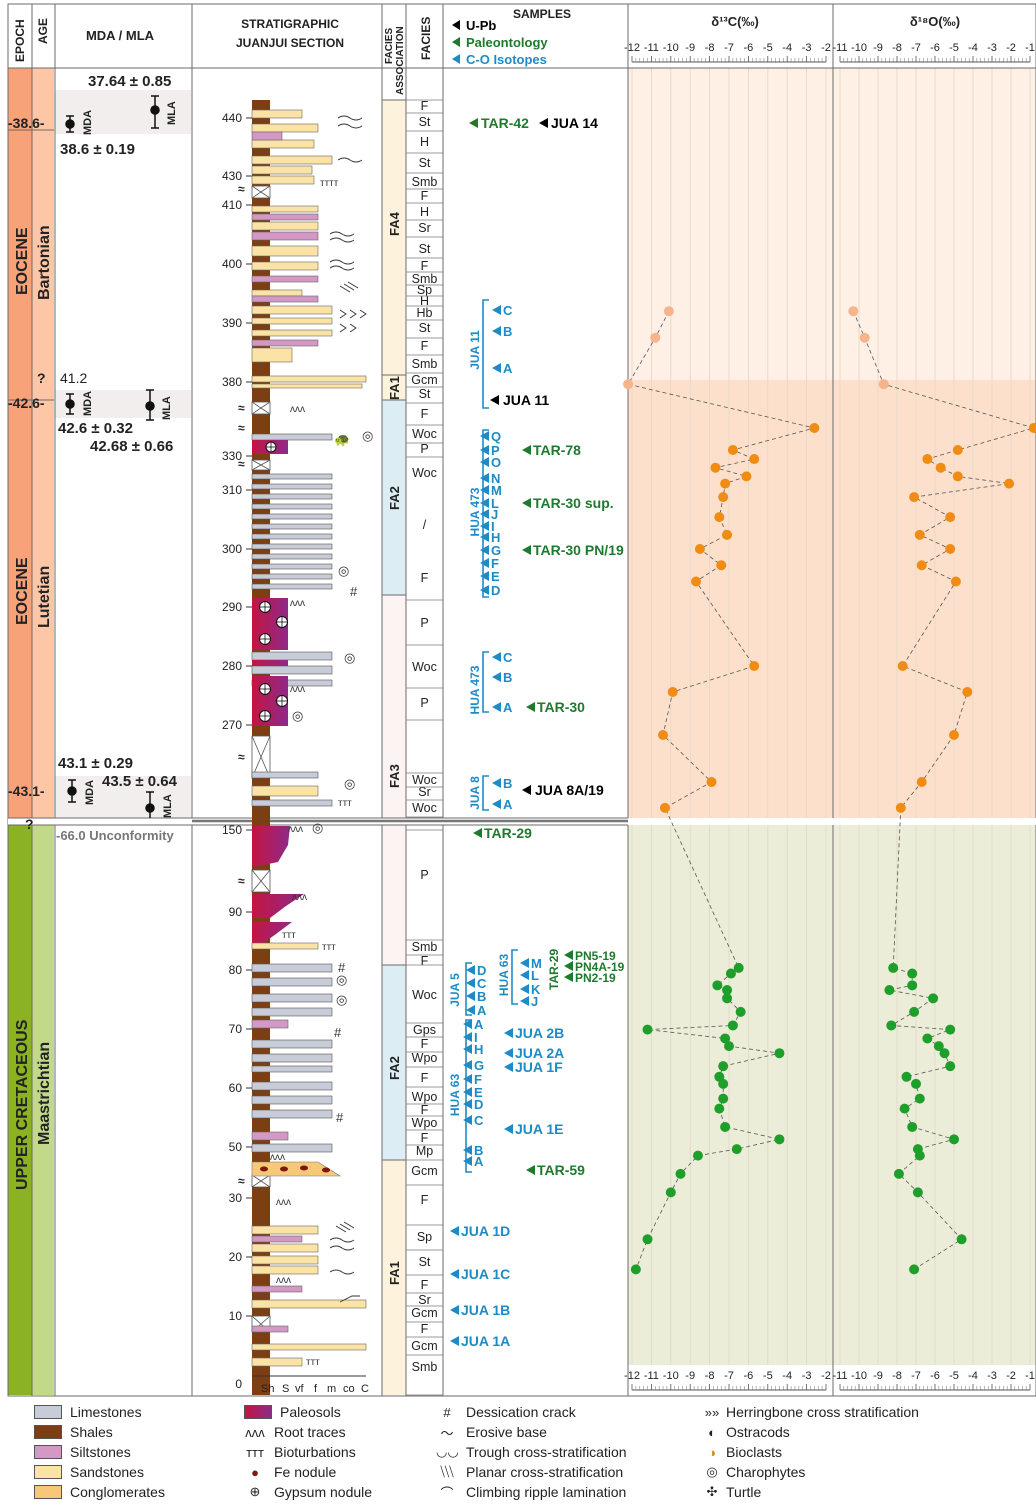  I want to click on grain-vf: vf, so click(300, 1389).